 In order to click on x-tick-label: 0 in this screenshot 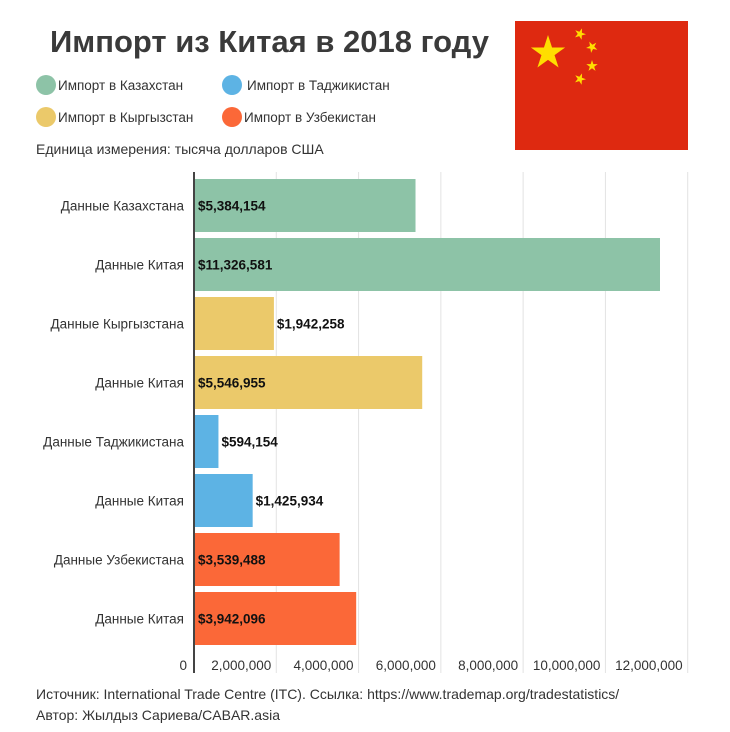, I will do `click(183, 665)`.